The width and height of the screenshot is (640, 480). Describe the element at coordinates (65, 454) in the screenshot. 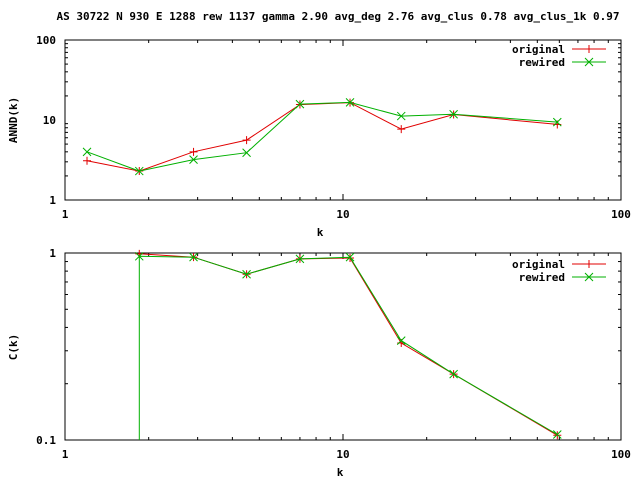

I see `clustering-x-tick-label: 1` at that location.